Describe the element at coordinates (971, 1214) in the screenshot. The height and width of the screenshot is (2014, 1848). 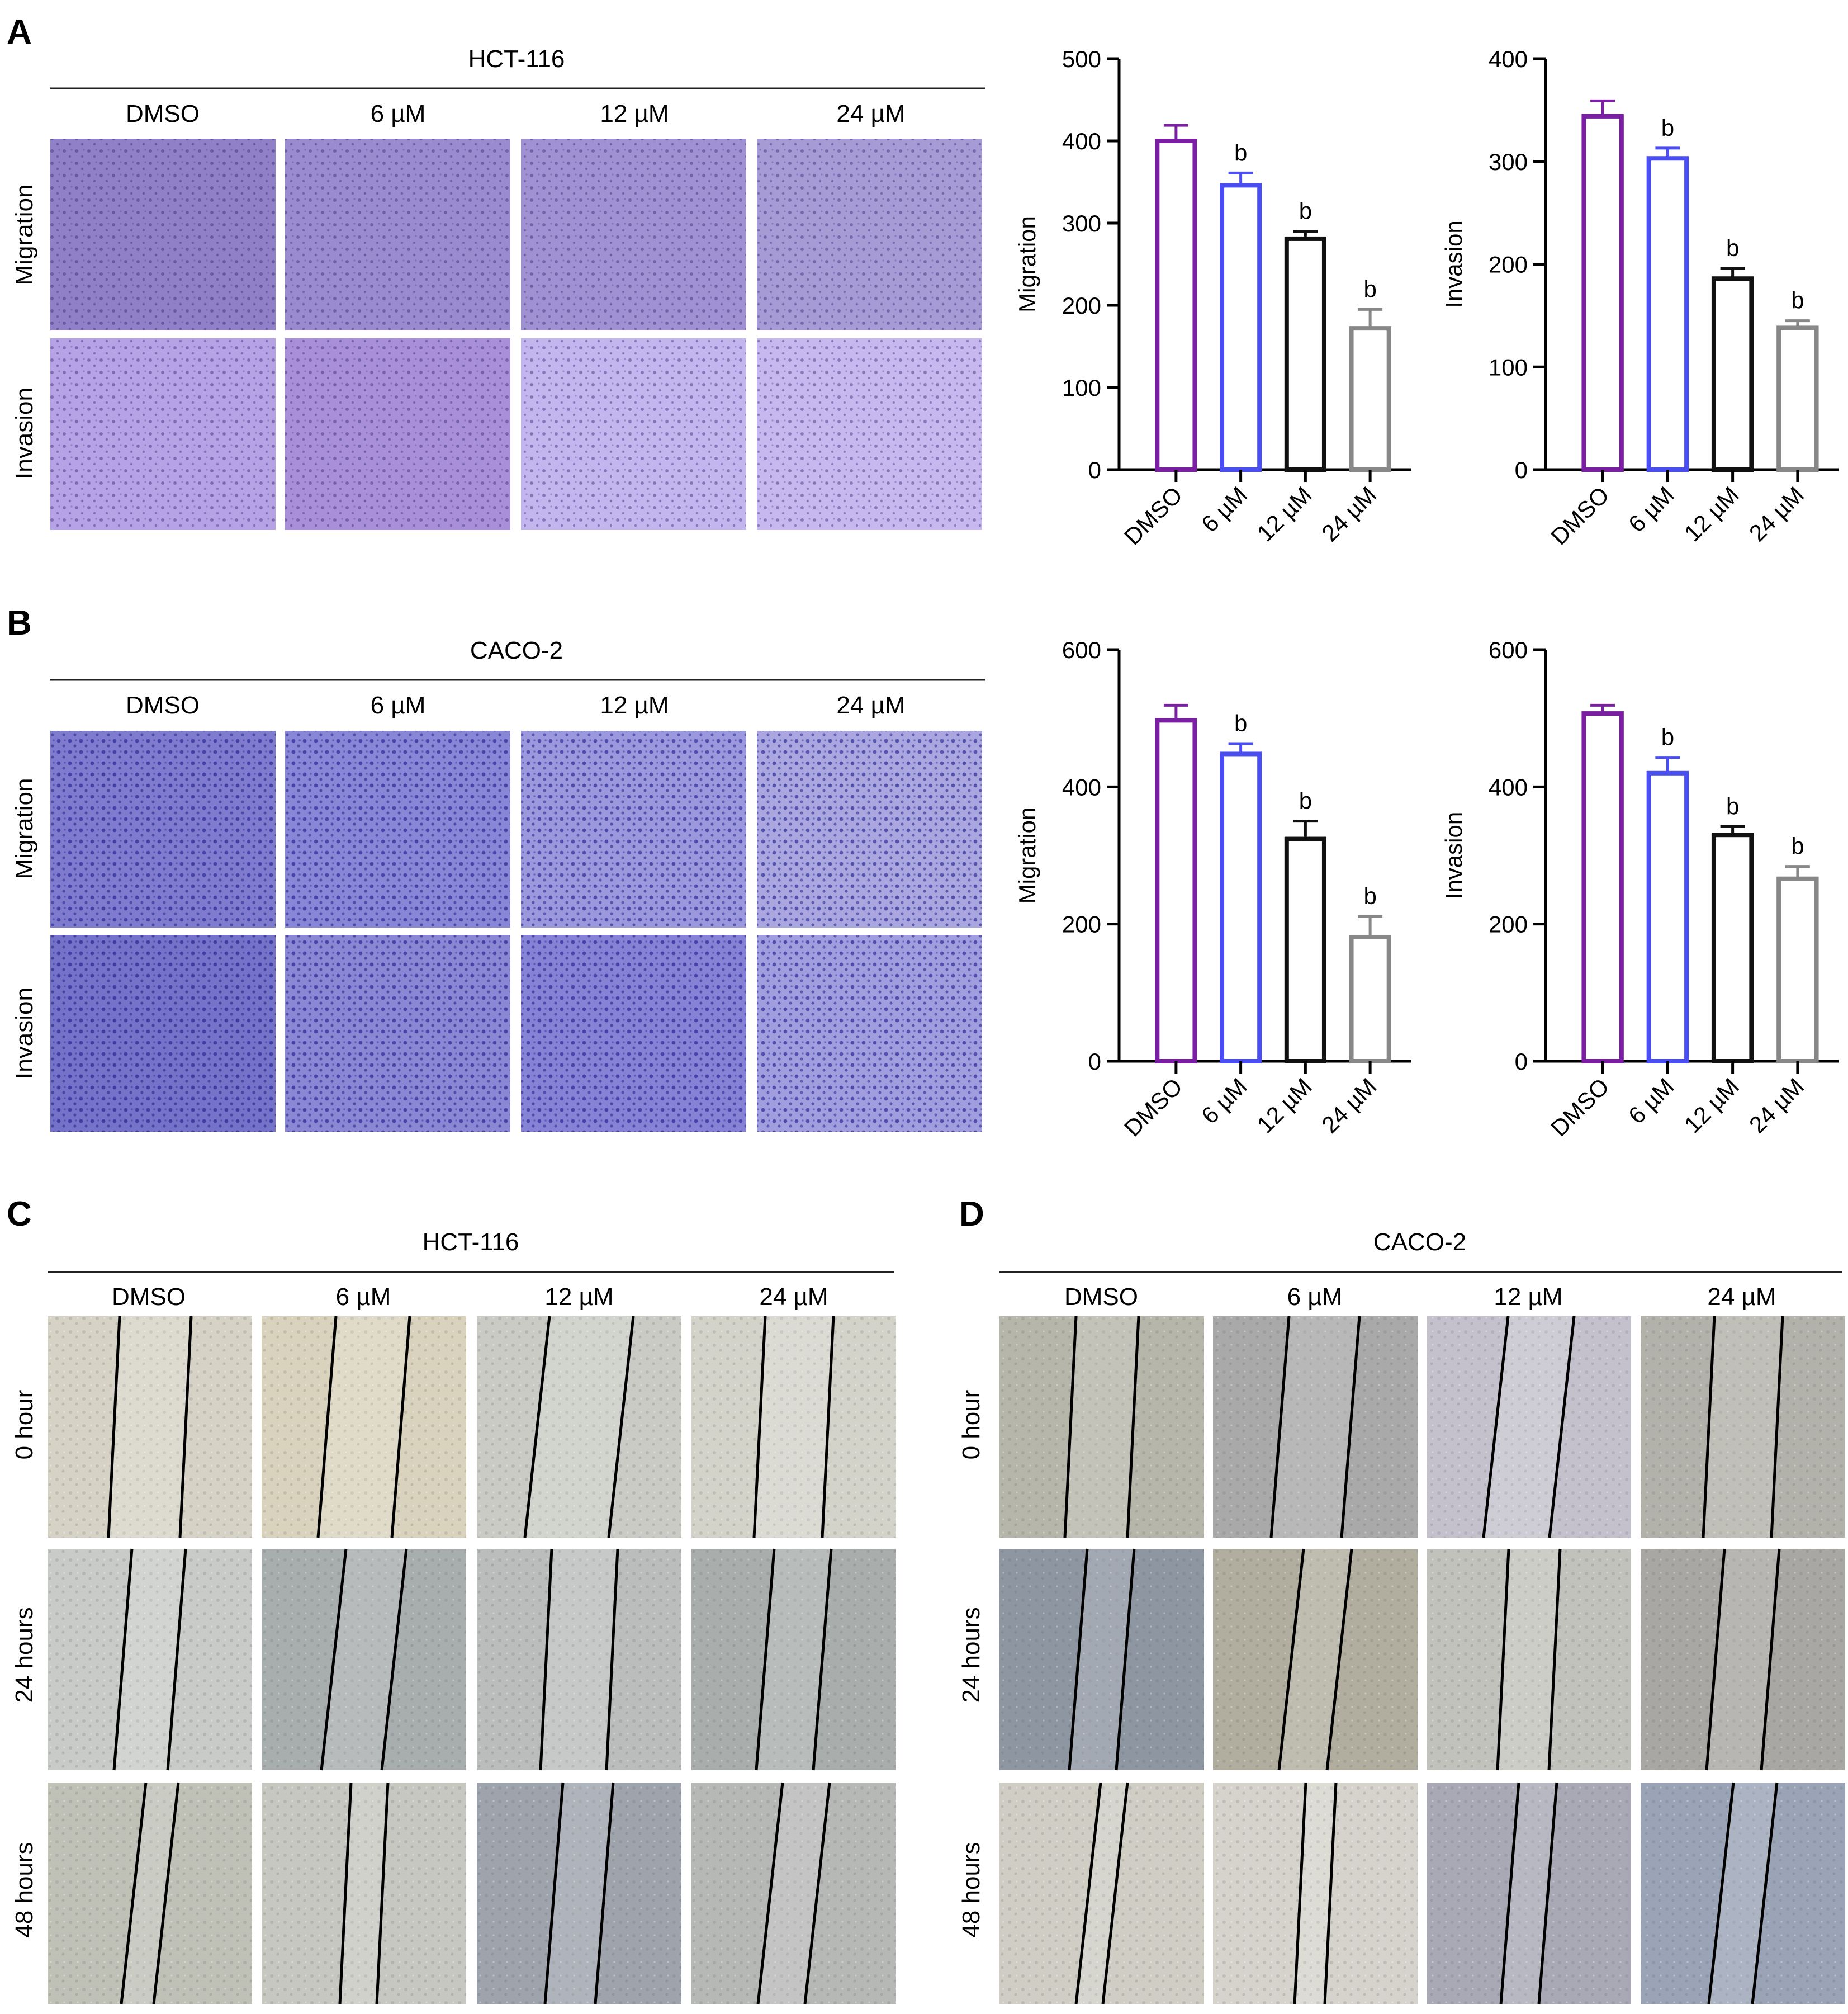
I see `panel-letter-d: D` at that location.